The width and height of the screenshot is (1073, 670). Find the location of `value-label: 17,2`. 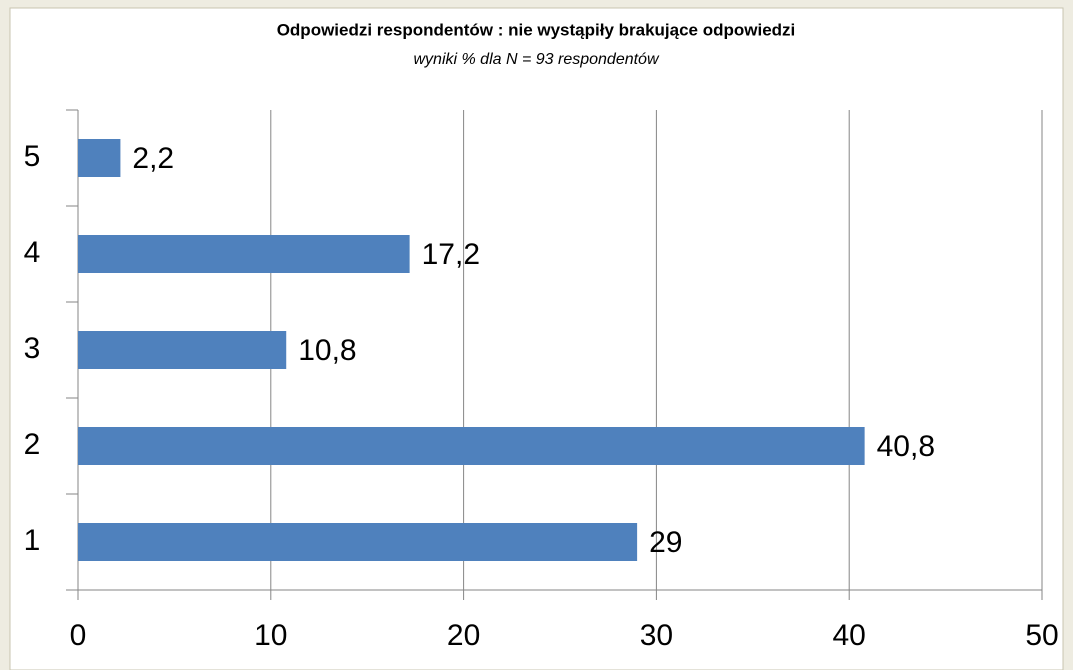

value-label: 17,2 is located at coordinates (451, 254).